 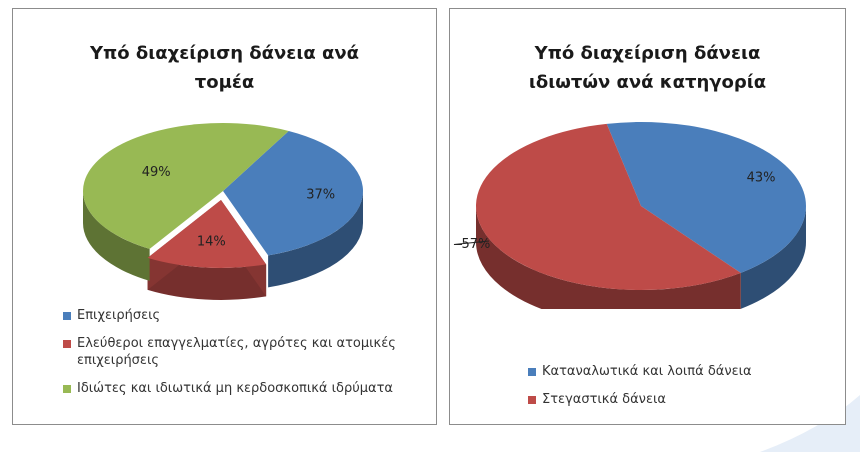 I want to click on data-label: 14%, so click(x=211, y=241).